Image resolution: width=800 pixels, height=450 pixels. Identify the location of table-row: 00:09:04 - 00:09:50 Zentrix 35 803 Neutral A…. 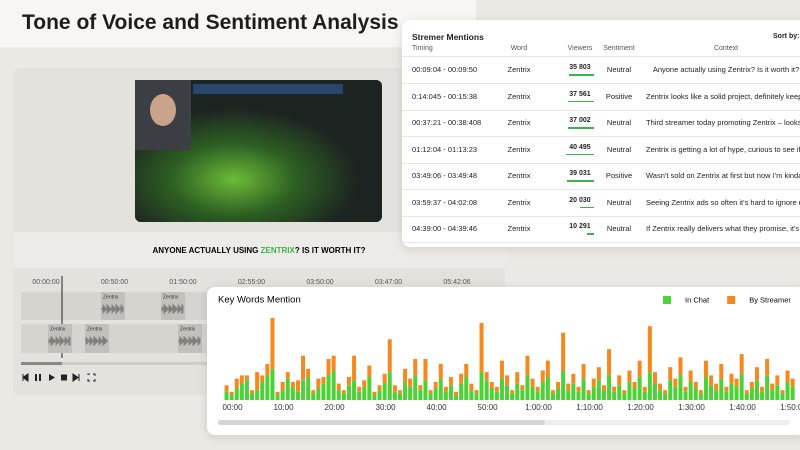
(601, 70).